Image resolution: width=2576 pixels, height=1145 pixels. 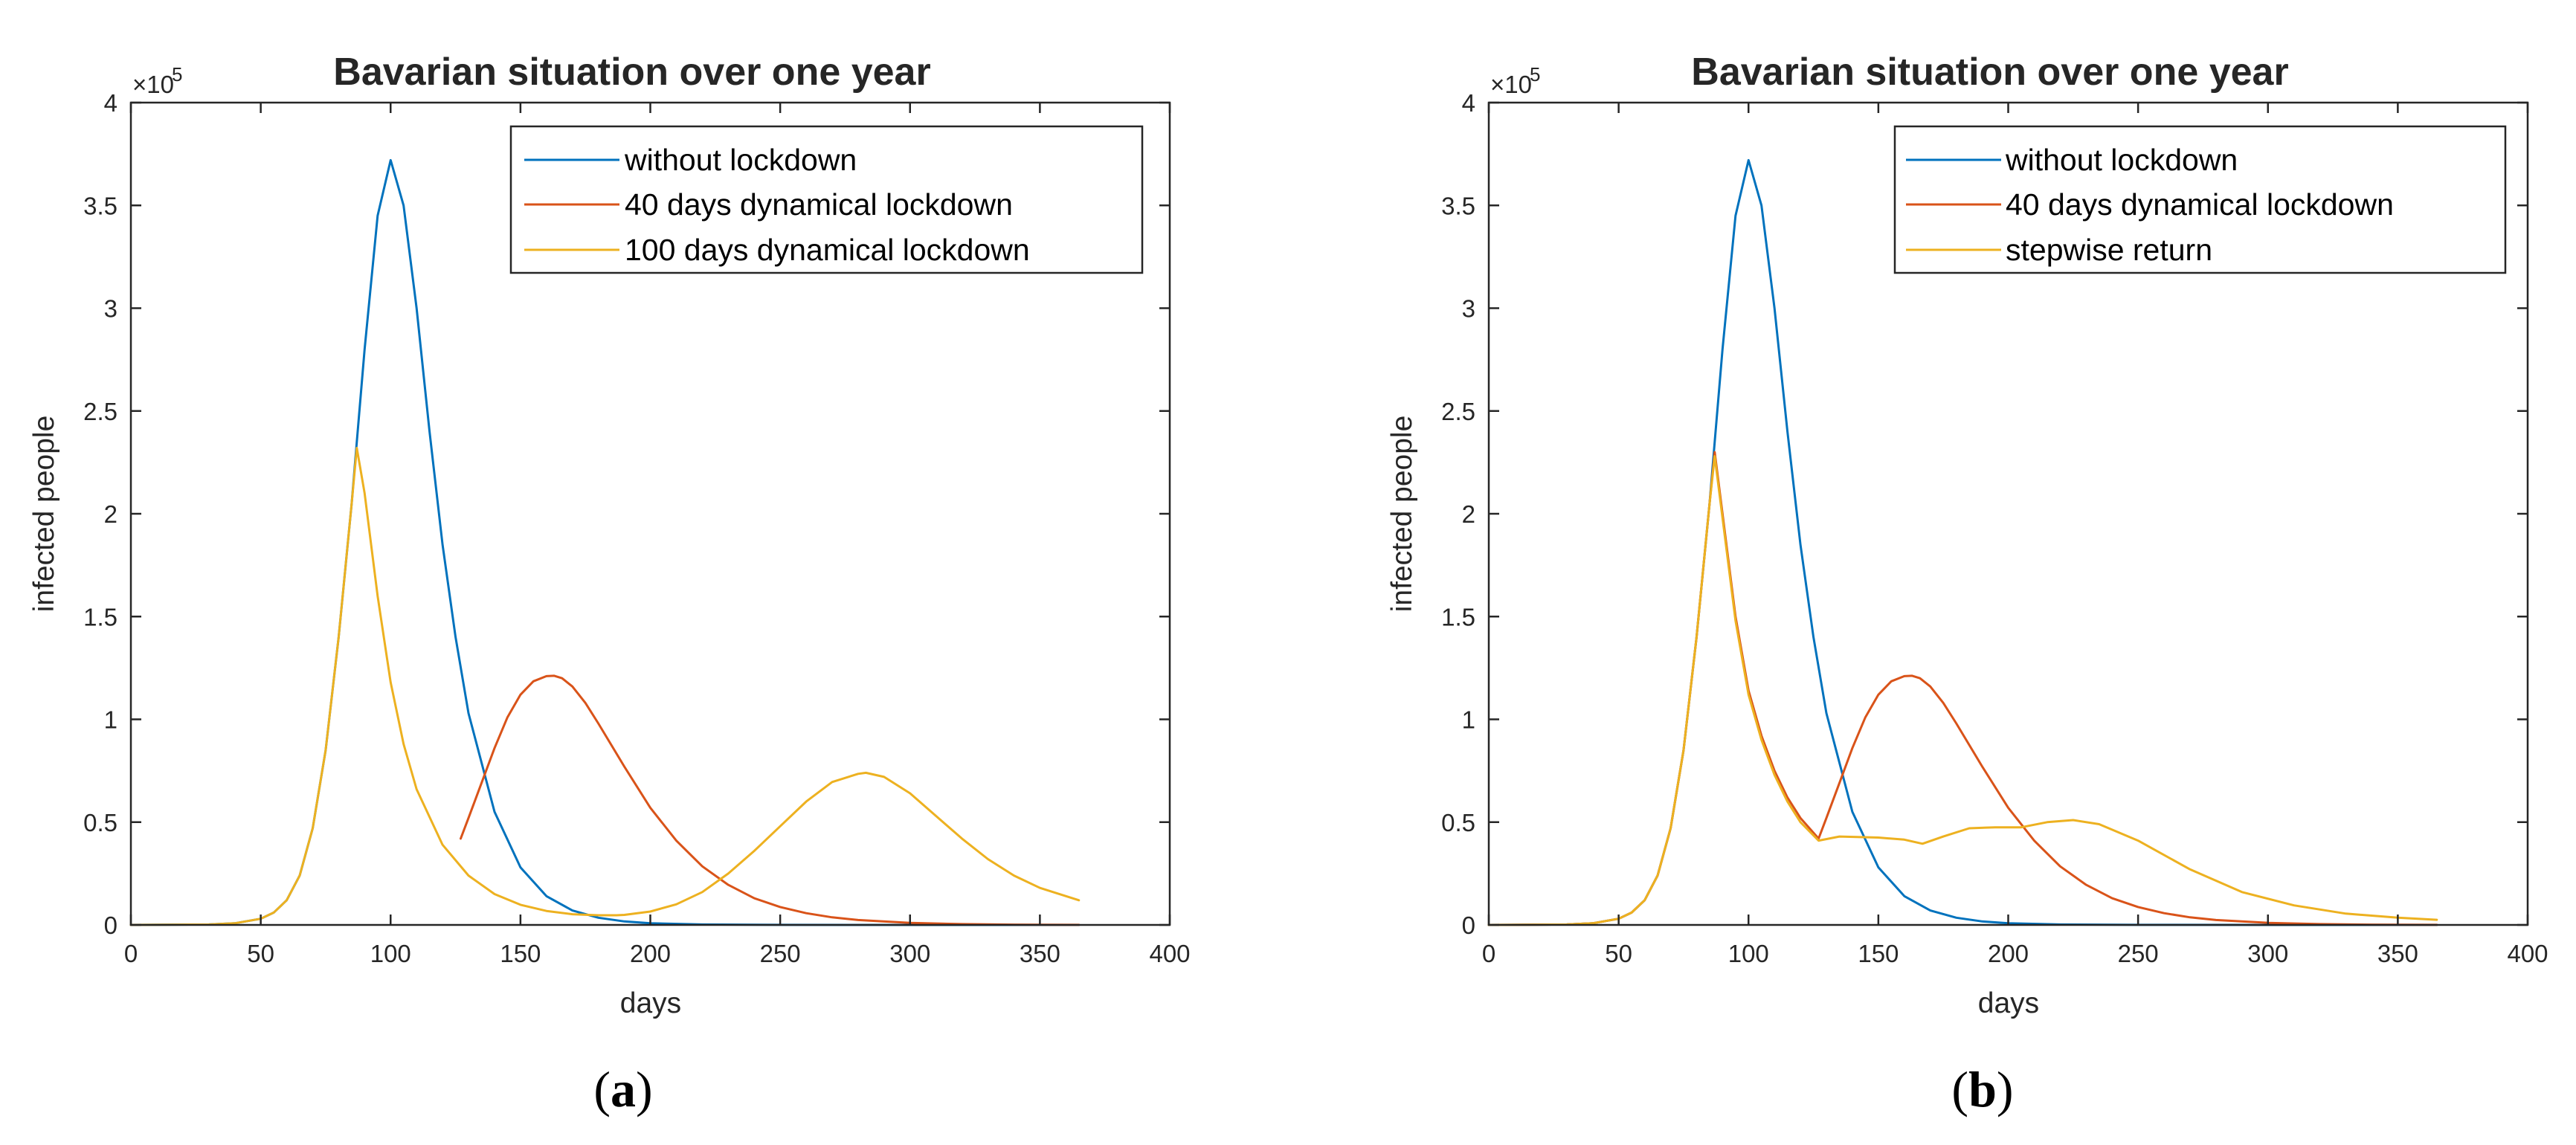 I want to click on caption-a: (a), so click(x=622, y=1089).